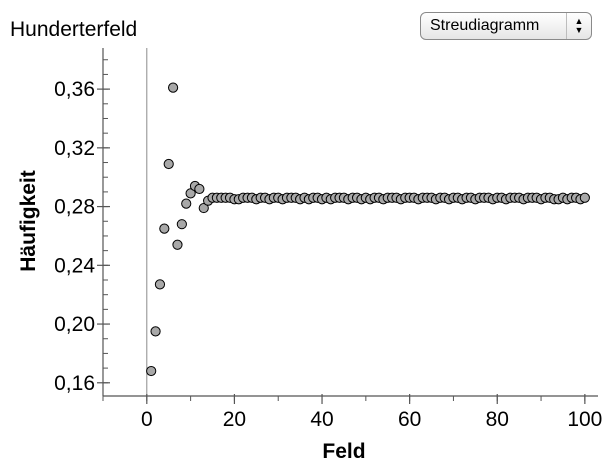 The height and width of the screenshot is (461, 602). I want to click on view-type-select: Streudiagramm ▲ ▼, so click(506, 26).